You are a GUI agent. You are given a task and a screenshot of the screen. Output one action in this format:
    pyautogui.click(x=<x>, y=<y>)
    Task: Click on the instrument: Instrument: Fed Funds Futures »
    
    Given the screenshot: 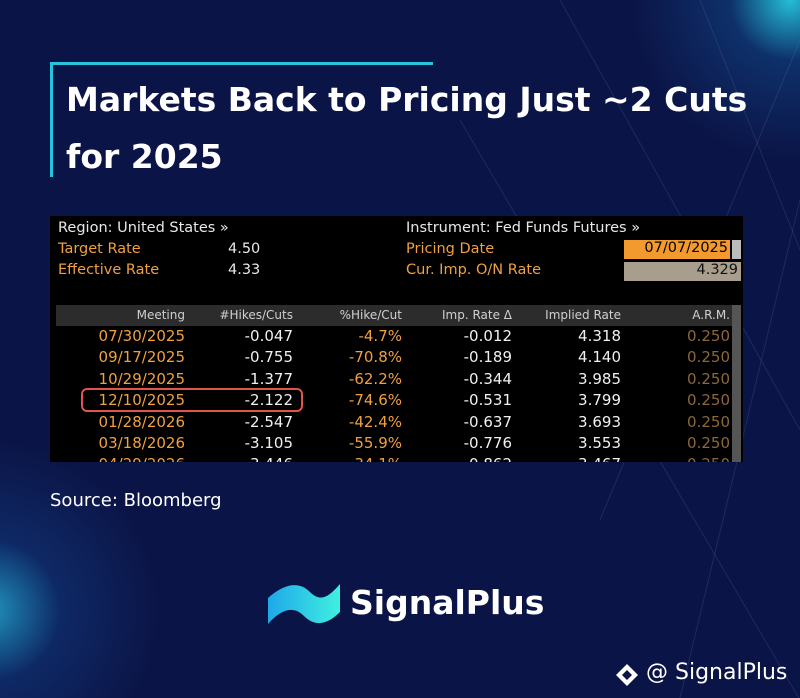 What is the action you would take?
    pyautogui.click(x=523, y=228)
    